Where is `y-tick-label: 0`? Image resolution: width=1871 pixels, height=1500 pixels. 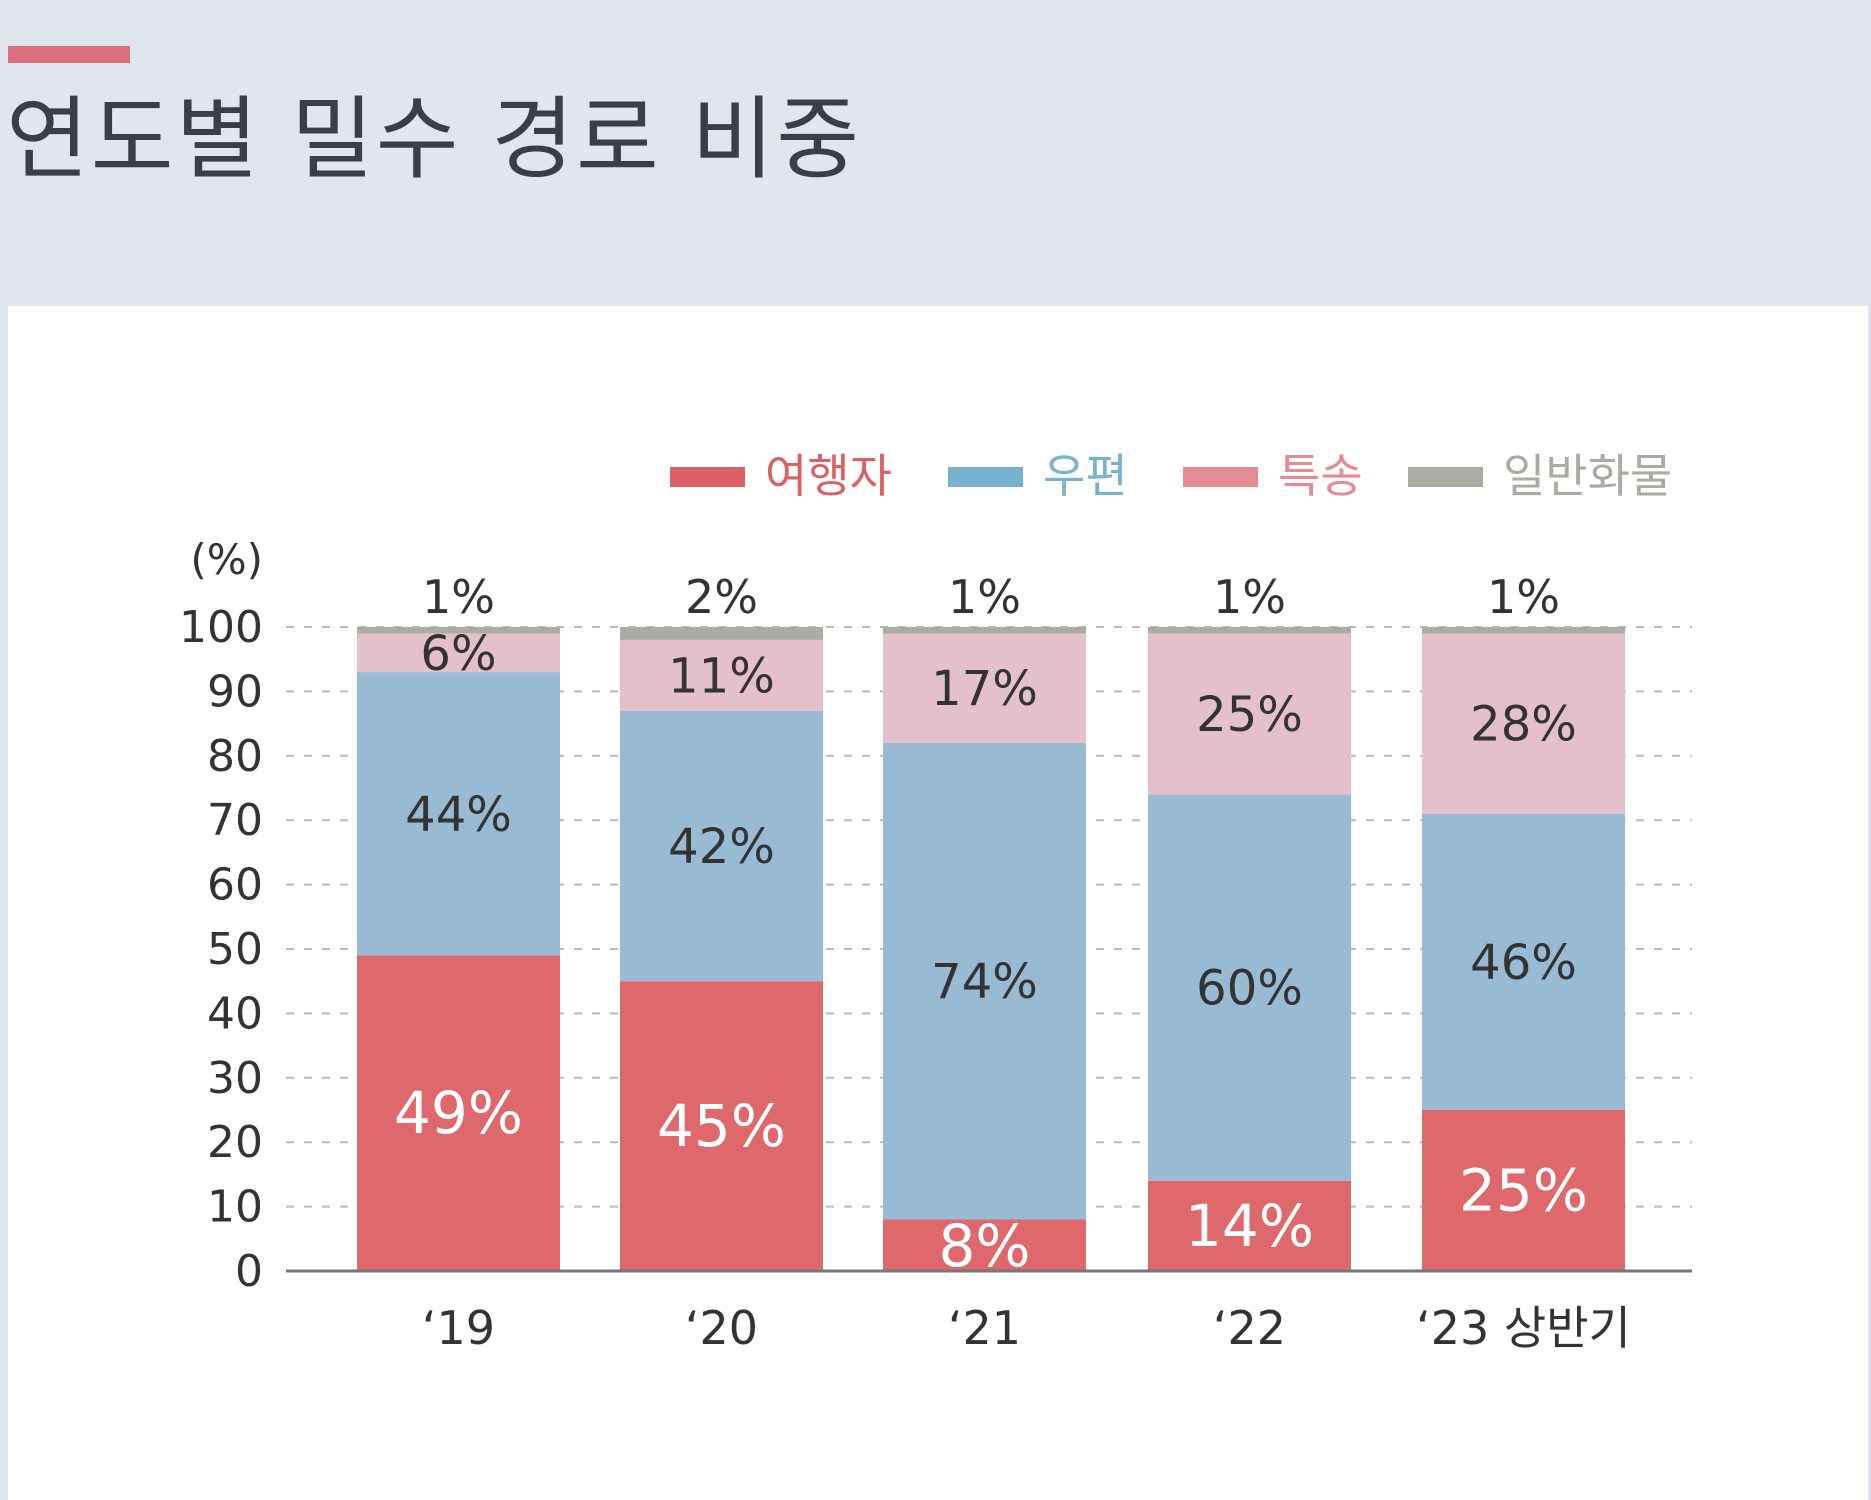 y-tick-label: 0 is located at coordinates (249, 1271).